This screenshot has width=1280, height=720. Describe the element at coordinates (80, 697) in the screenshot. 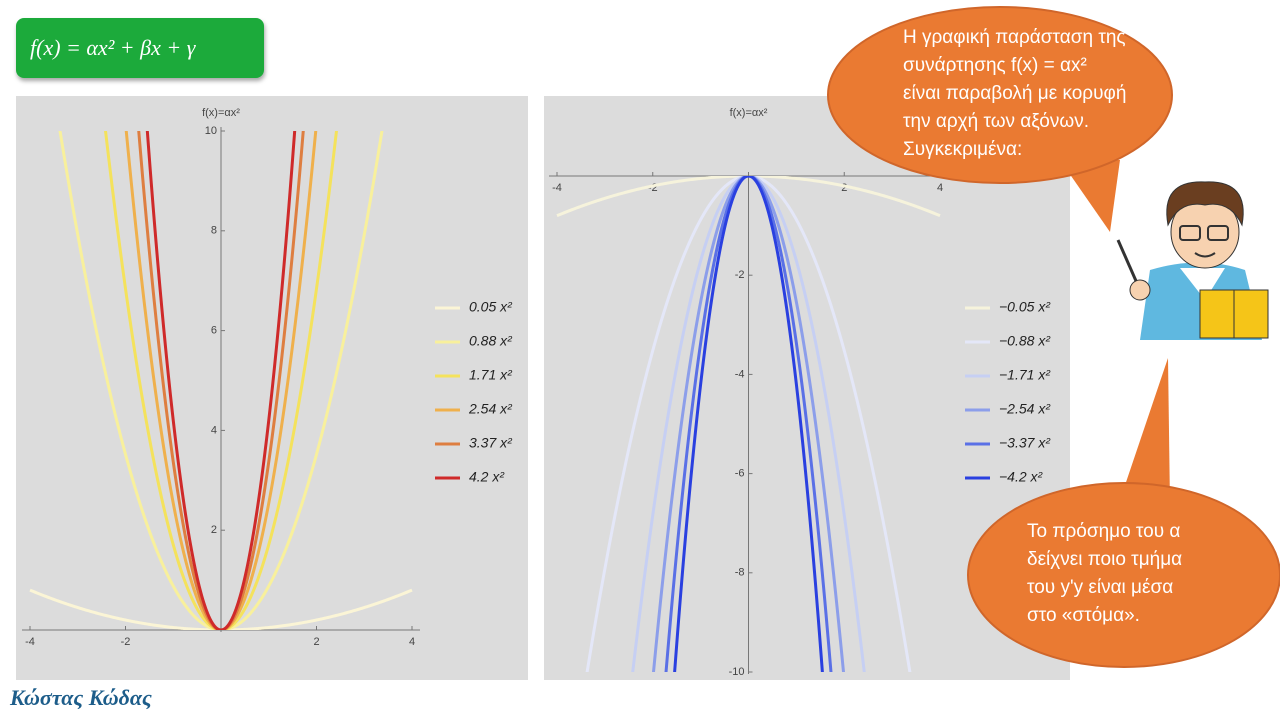

I see `author: Κώστας Κώδας` at that location.